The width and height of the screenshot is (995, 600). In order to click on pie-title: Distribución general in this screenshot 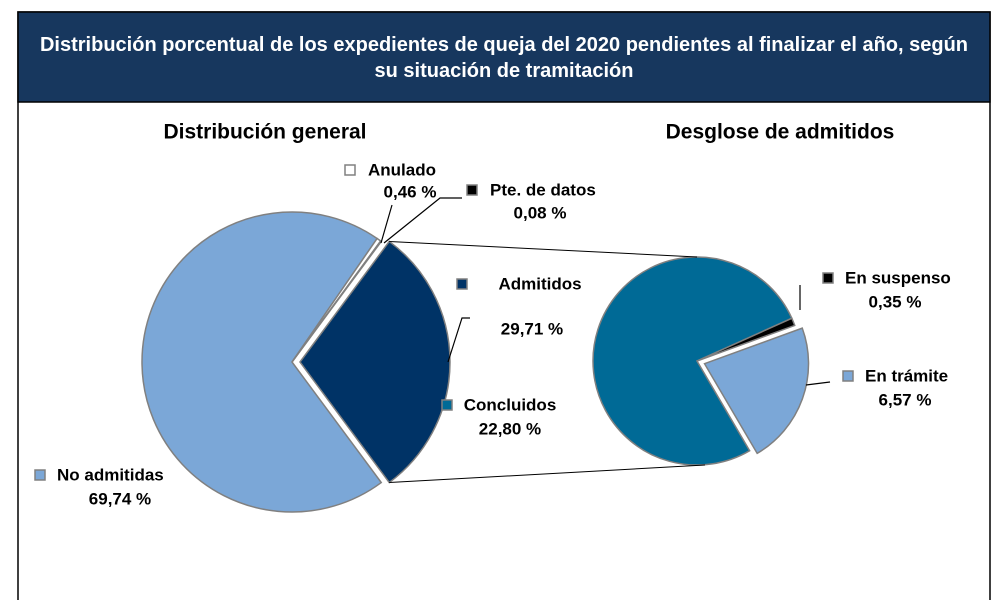, I will do `click(264, 132)`.